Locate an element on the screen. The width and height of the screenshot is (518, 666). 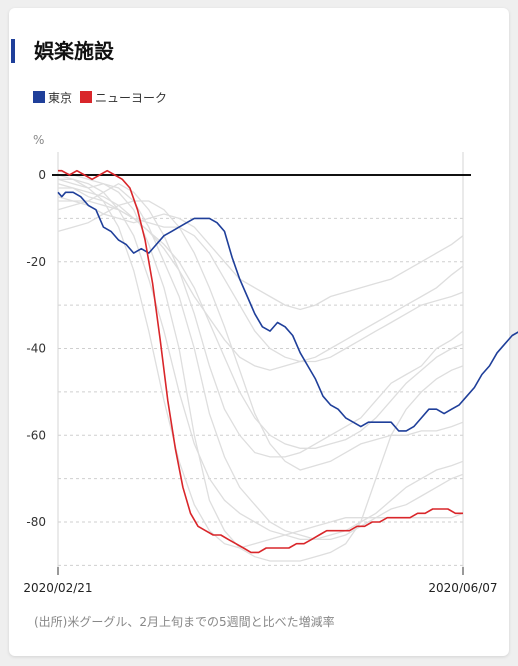
y-tick-label: 0 is located at coordinates (42, 175).